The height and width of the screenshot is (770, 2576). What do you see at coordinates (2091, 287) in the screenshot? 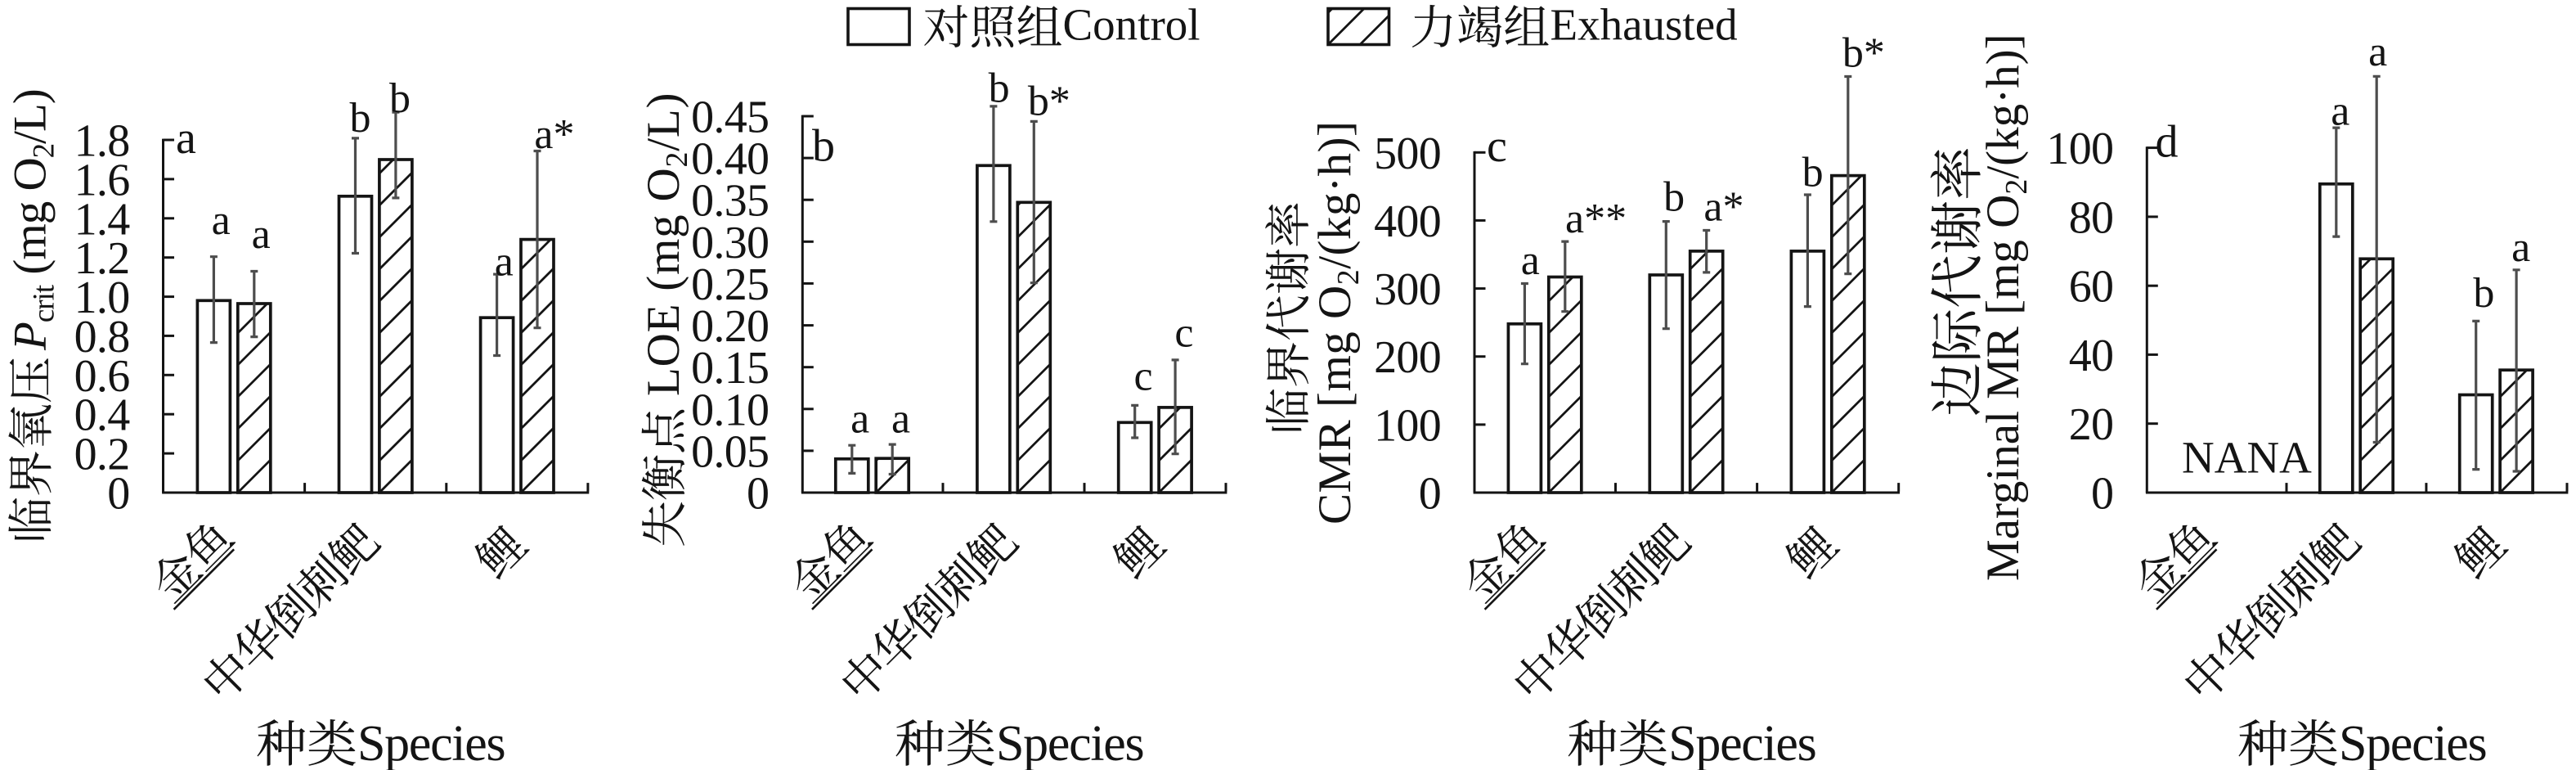
I see `svg-text: 60` at bounding box center [2091, 287].